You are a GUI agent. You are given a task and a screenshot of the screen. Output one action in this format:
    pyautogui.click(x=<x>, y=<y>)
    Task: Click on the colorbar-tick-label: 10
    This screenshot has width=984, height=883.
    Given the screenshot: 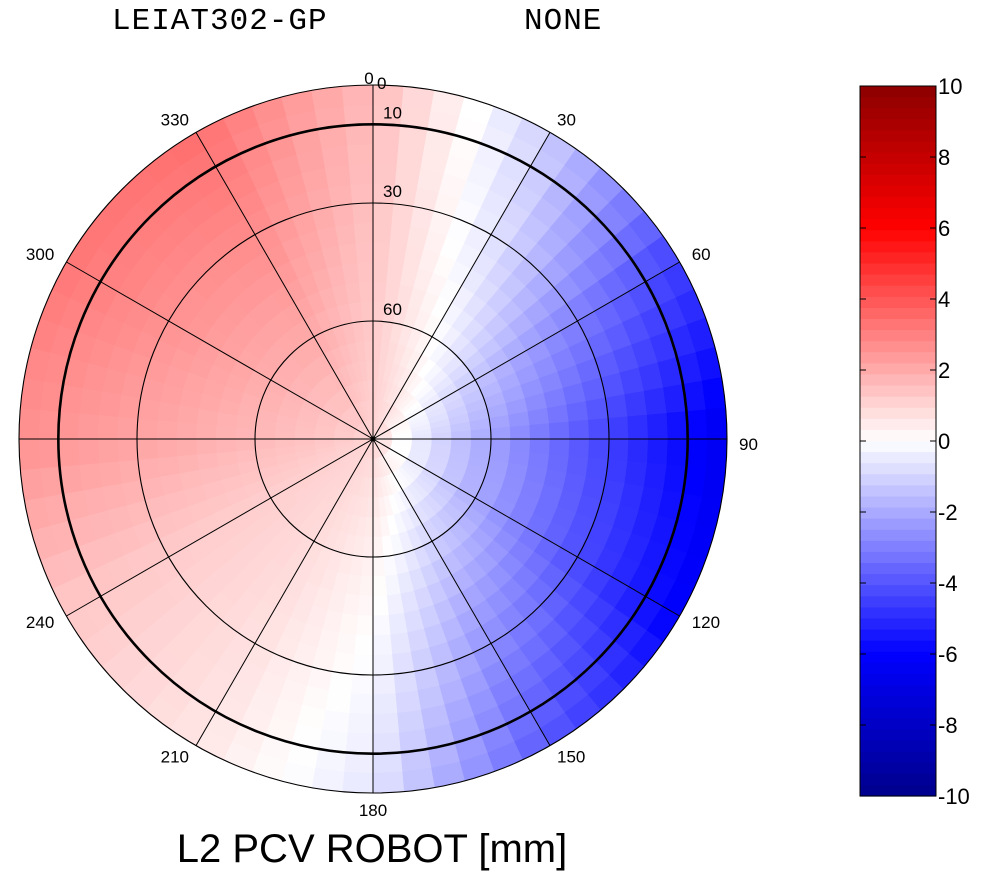 What is the action you would take?
    pyautogui.click(x=950, y=86)
    